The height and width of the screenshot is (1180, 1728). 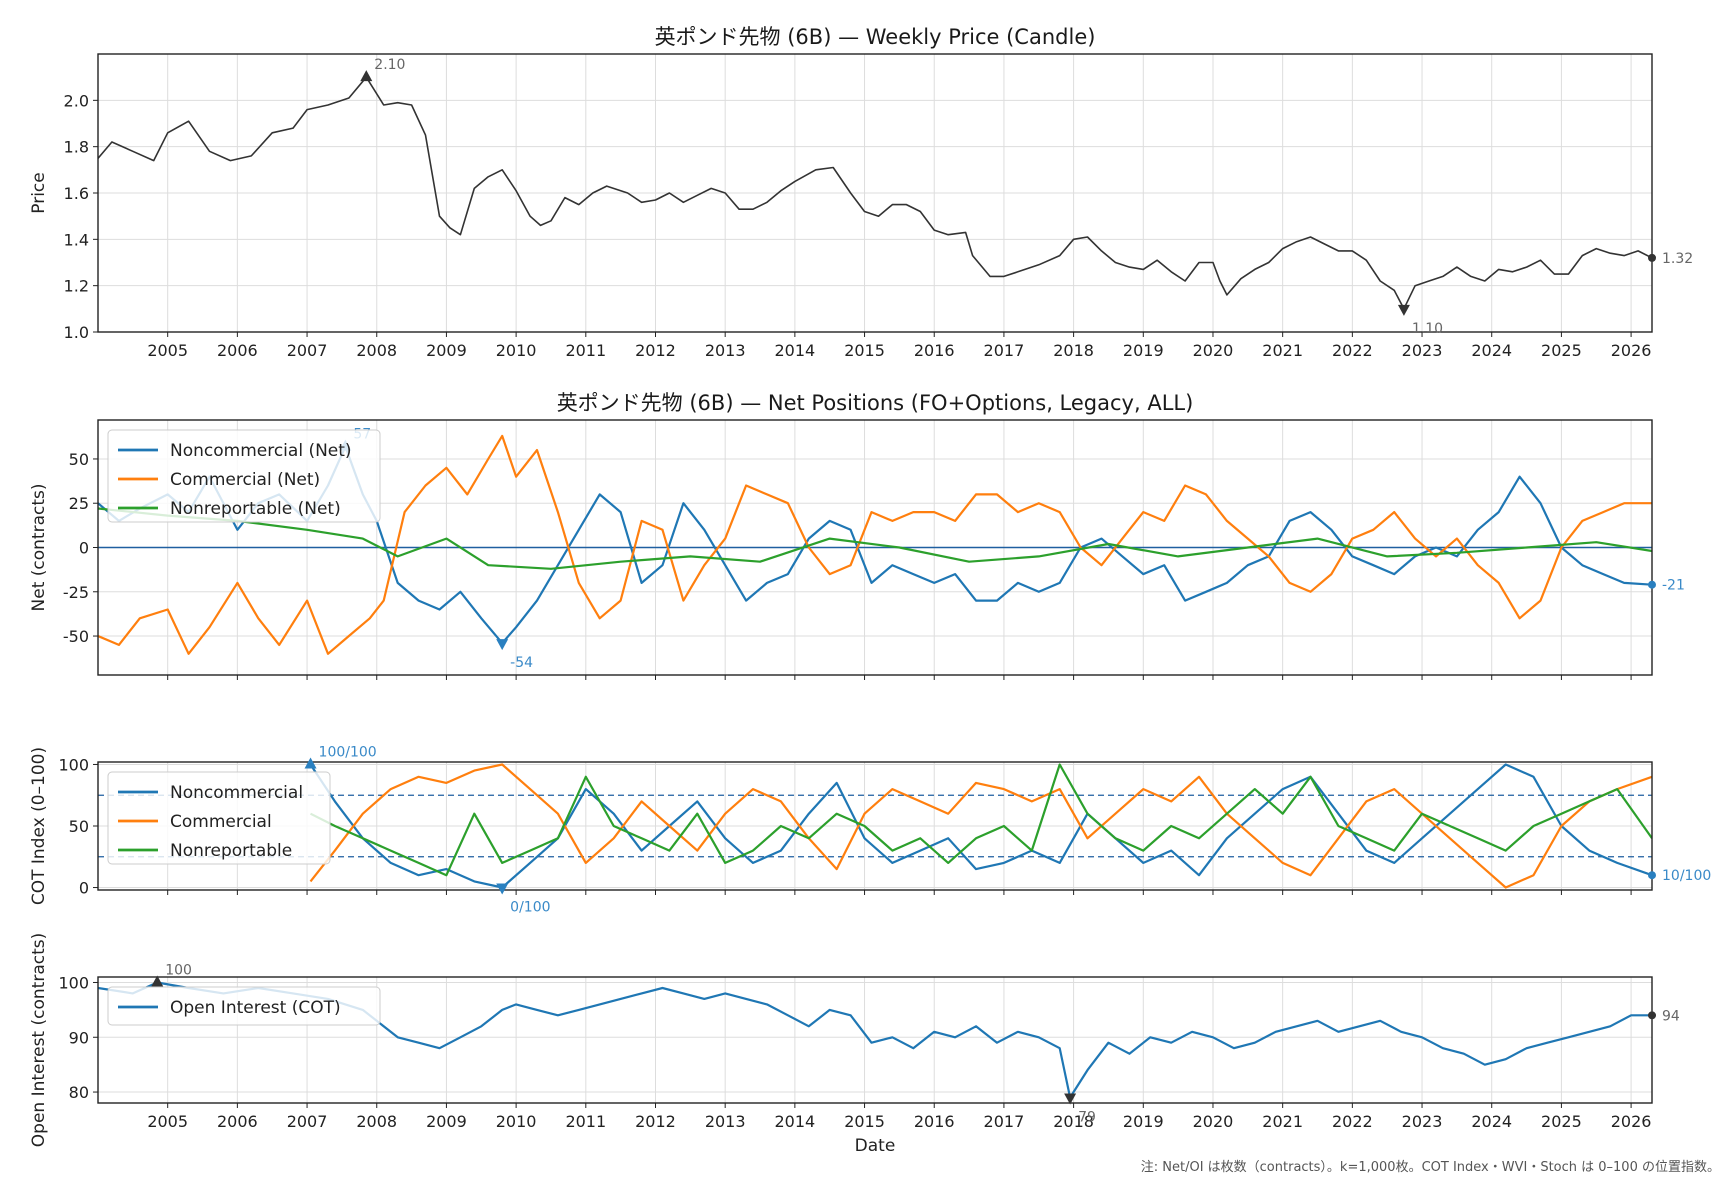 What do you see at coordinates (585, 1121) in the screenshot?
I see `x-tick-label: 2011` at bounding box center [585, 1121].